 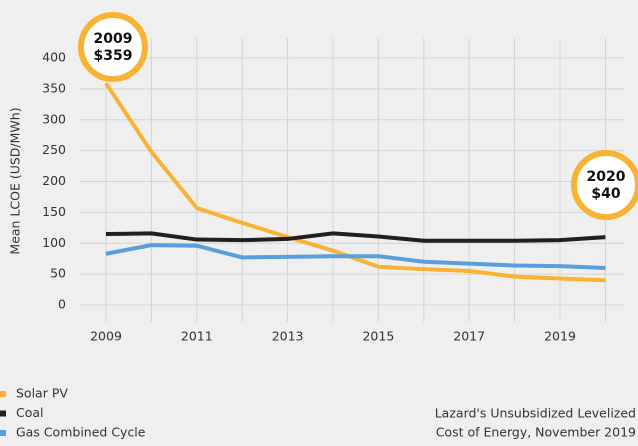 What do you see at coordinates (605, 194) in the screenshot?
I see `annotation-text: $40` at bounding box center [605, 194].